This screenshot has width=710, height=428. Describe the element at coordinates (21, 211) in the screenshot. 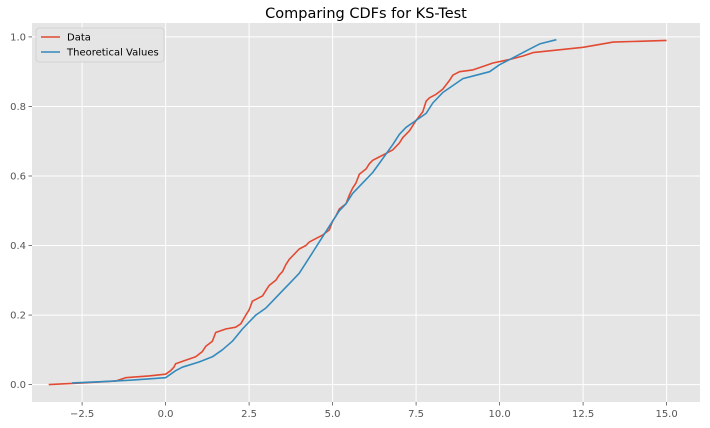

I see `y-axis-ticks: 0.0 0.2 0.4 0.6 0.8 1.0` at that location.